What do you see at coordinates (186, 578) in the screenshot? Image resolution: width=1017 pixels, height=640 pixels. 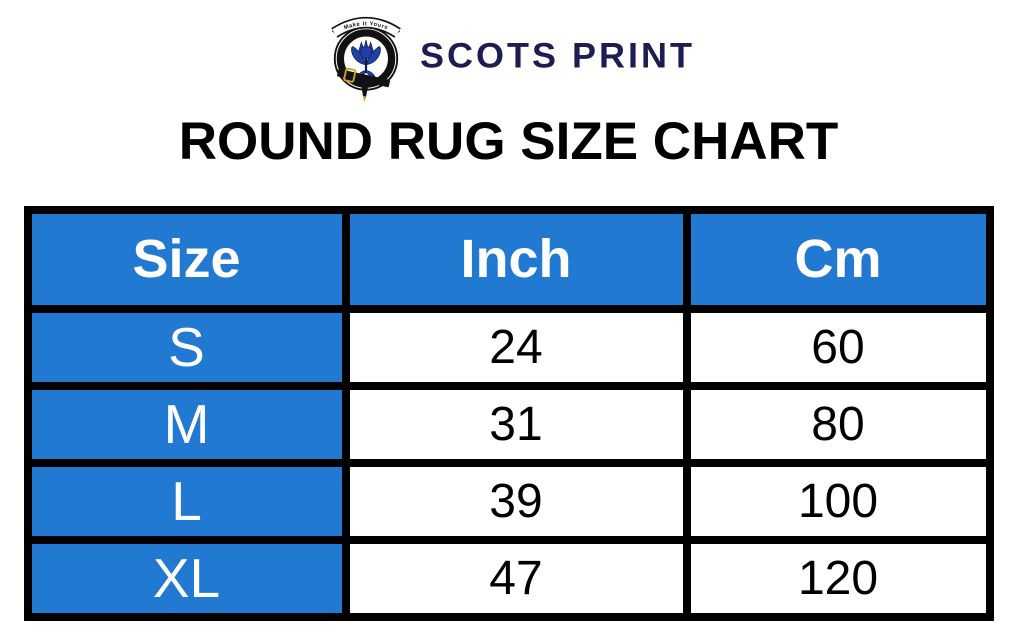 I see `size-label: XL` at bounding box center [186, 578].